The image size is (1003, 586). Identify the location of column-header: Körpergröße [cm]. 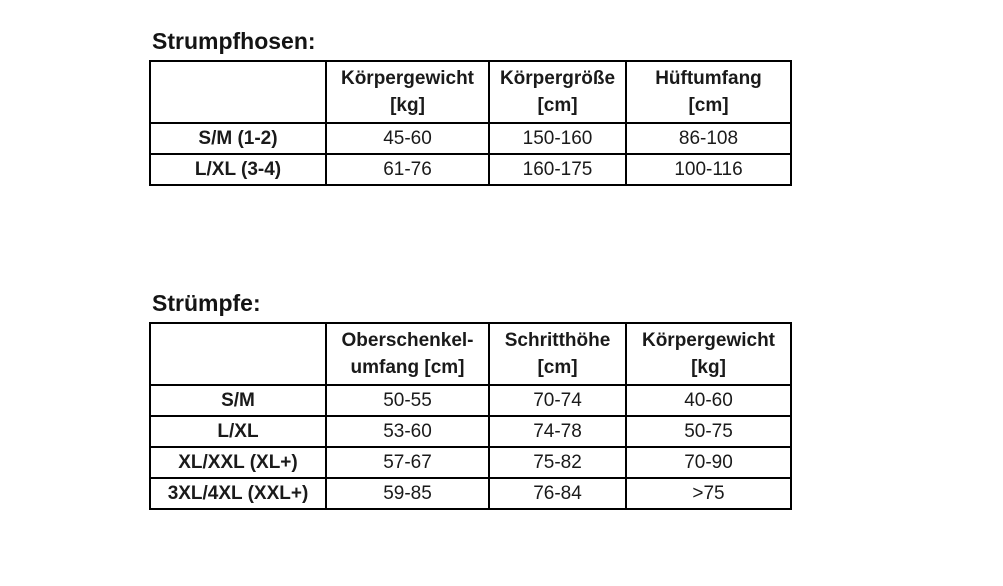
(557, 92).